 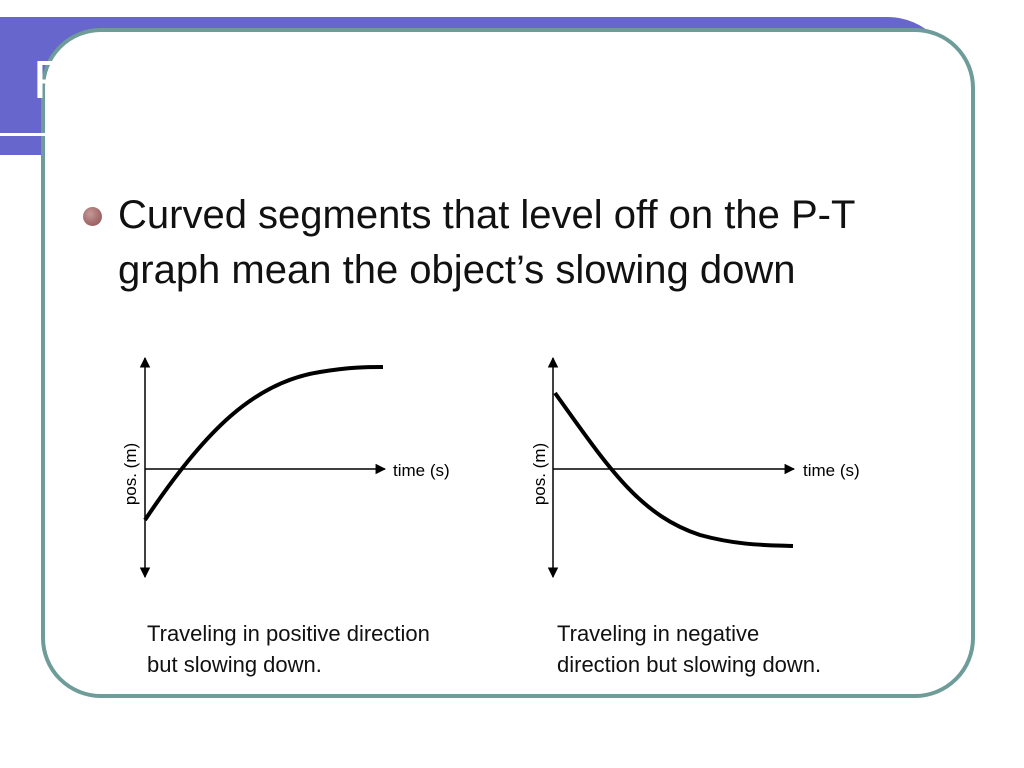 What do you see at coordinates (234, 664) in the screenshot?
I see `caption-line: but slowing down.` at bounding box center [234, 664].